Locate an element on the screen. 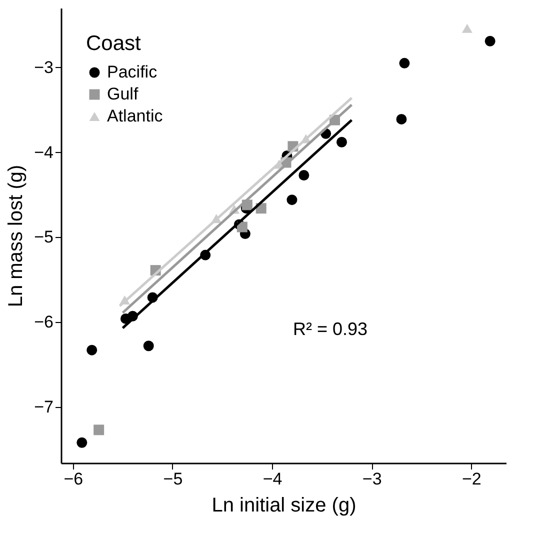 Image resolution: width=541 pixels, height=543 pixels. legend-label: Atlantic is located at coordinates (135, 116).